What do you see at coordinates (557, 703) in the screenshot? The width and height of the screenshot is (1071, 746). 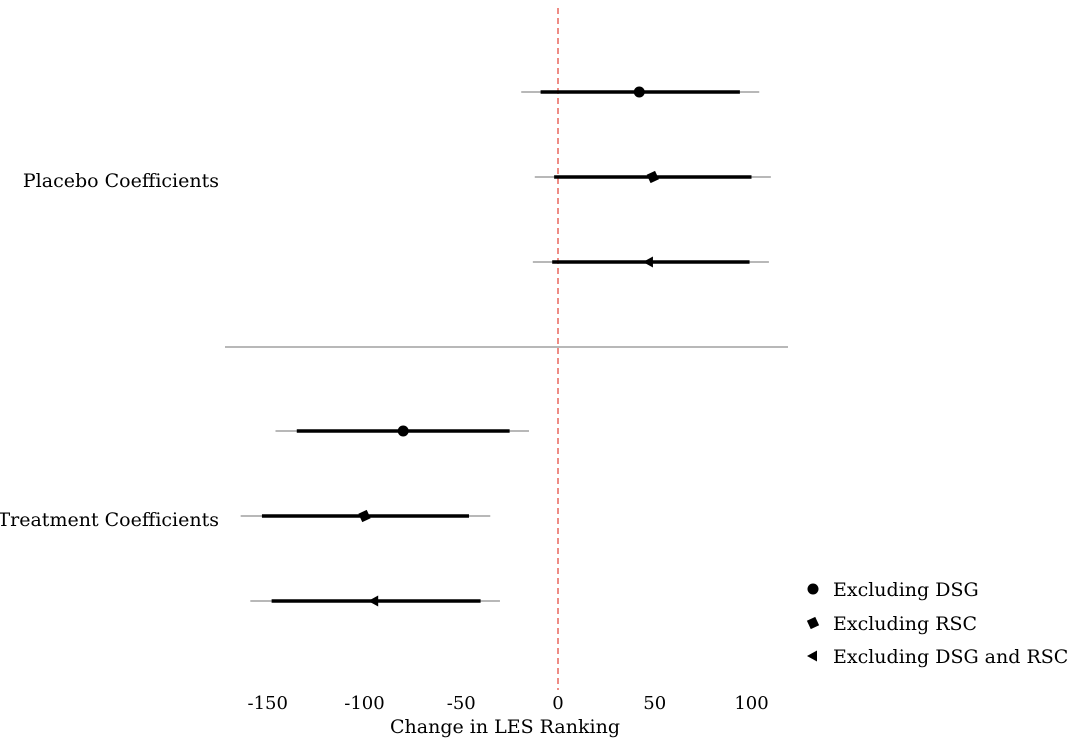 I see `x-tick-label: 0` at bounding box center [557, 703].